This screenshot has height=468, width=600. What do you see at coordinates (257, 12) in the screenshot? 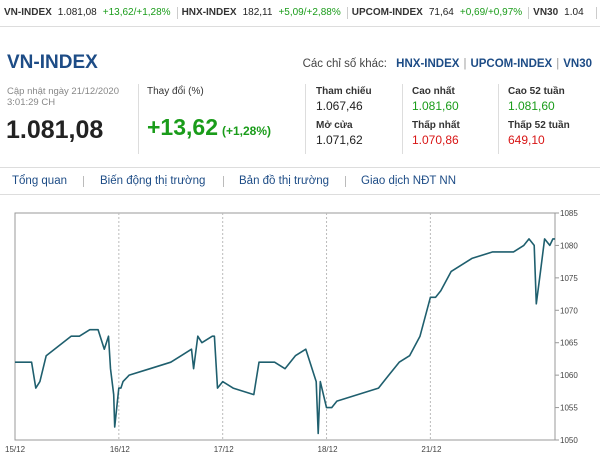
I see `ticker-value: 182,11` at bounding box center [257, 12].